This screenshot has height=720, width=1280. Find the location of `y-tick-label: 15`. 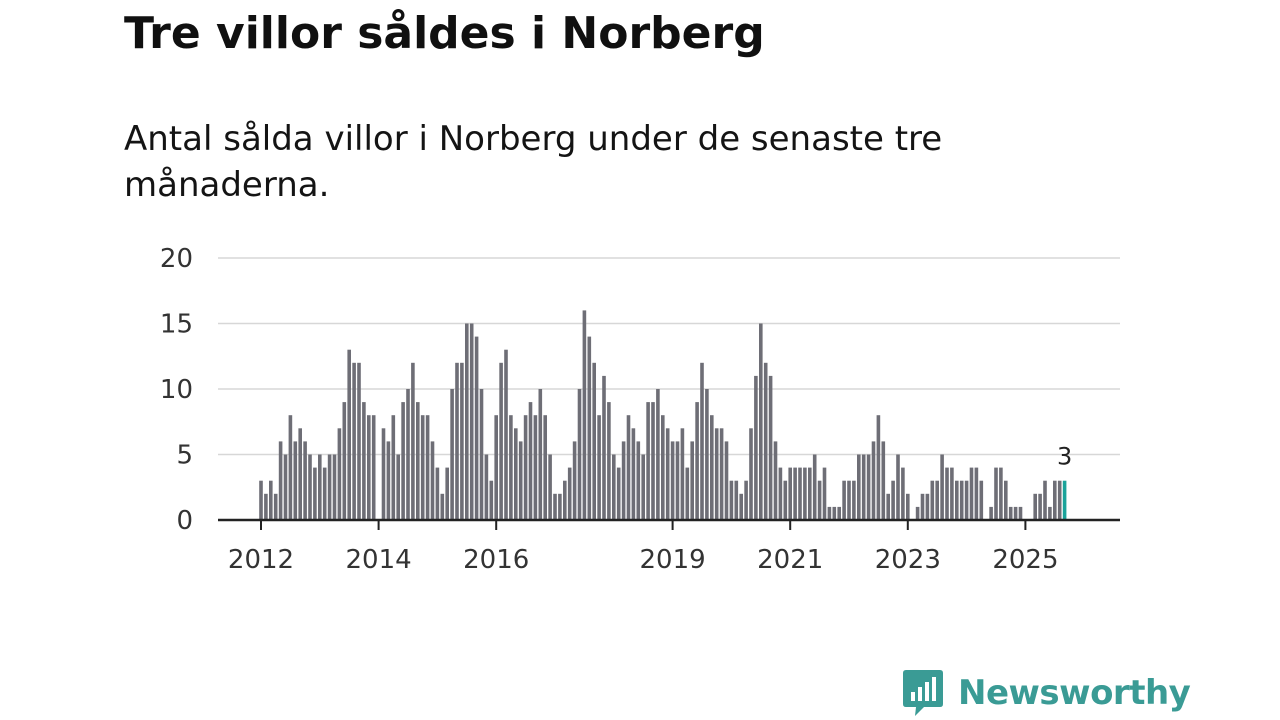

y-tick-label: 15 is located at coordinates (176, 325).